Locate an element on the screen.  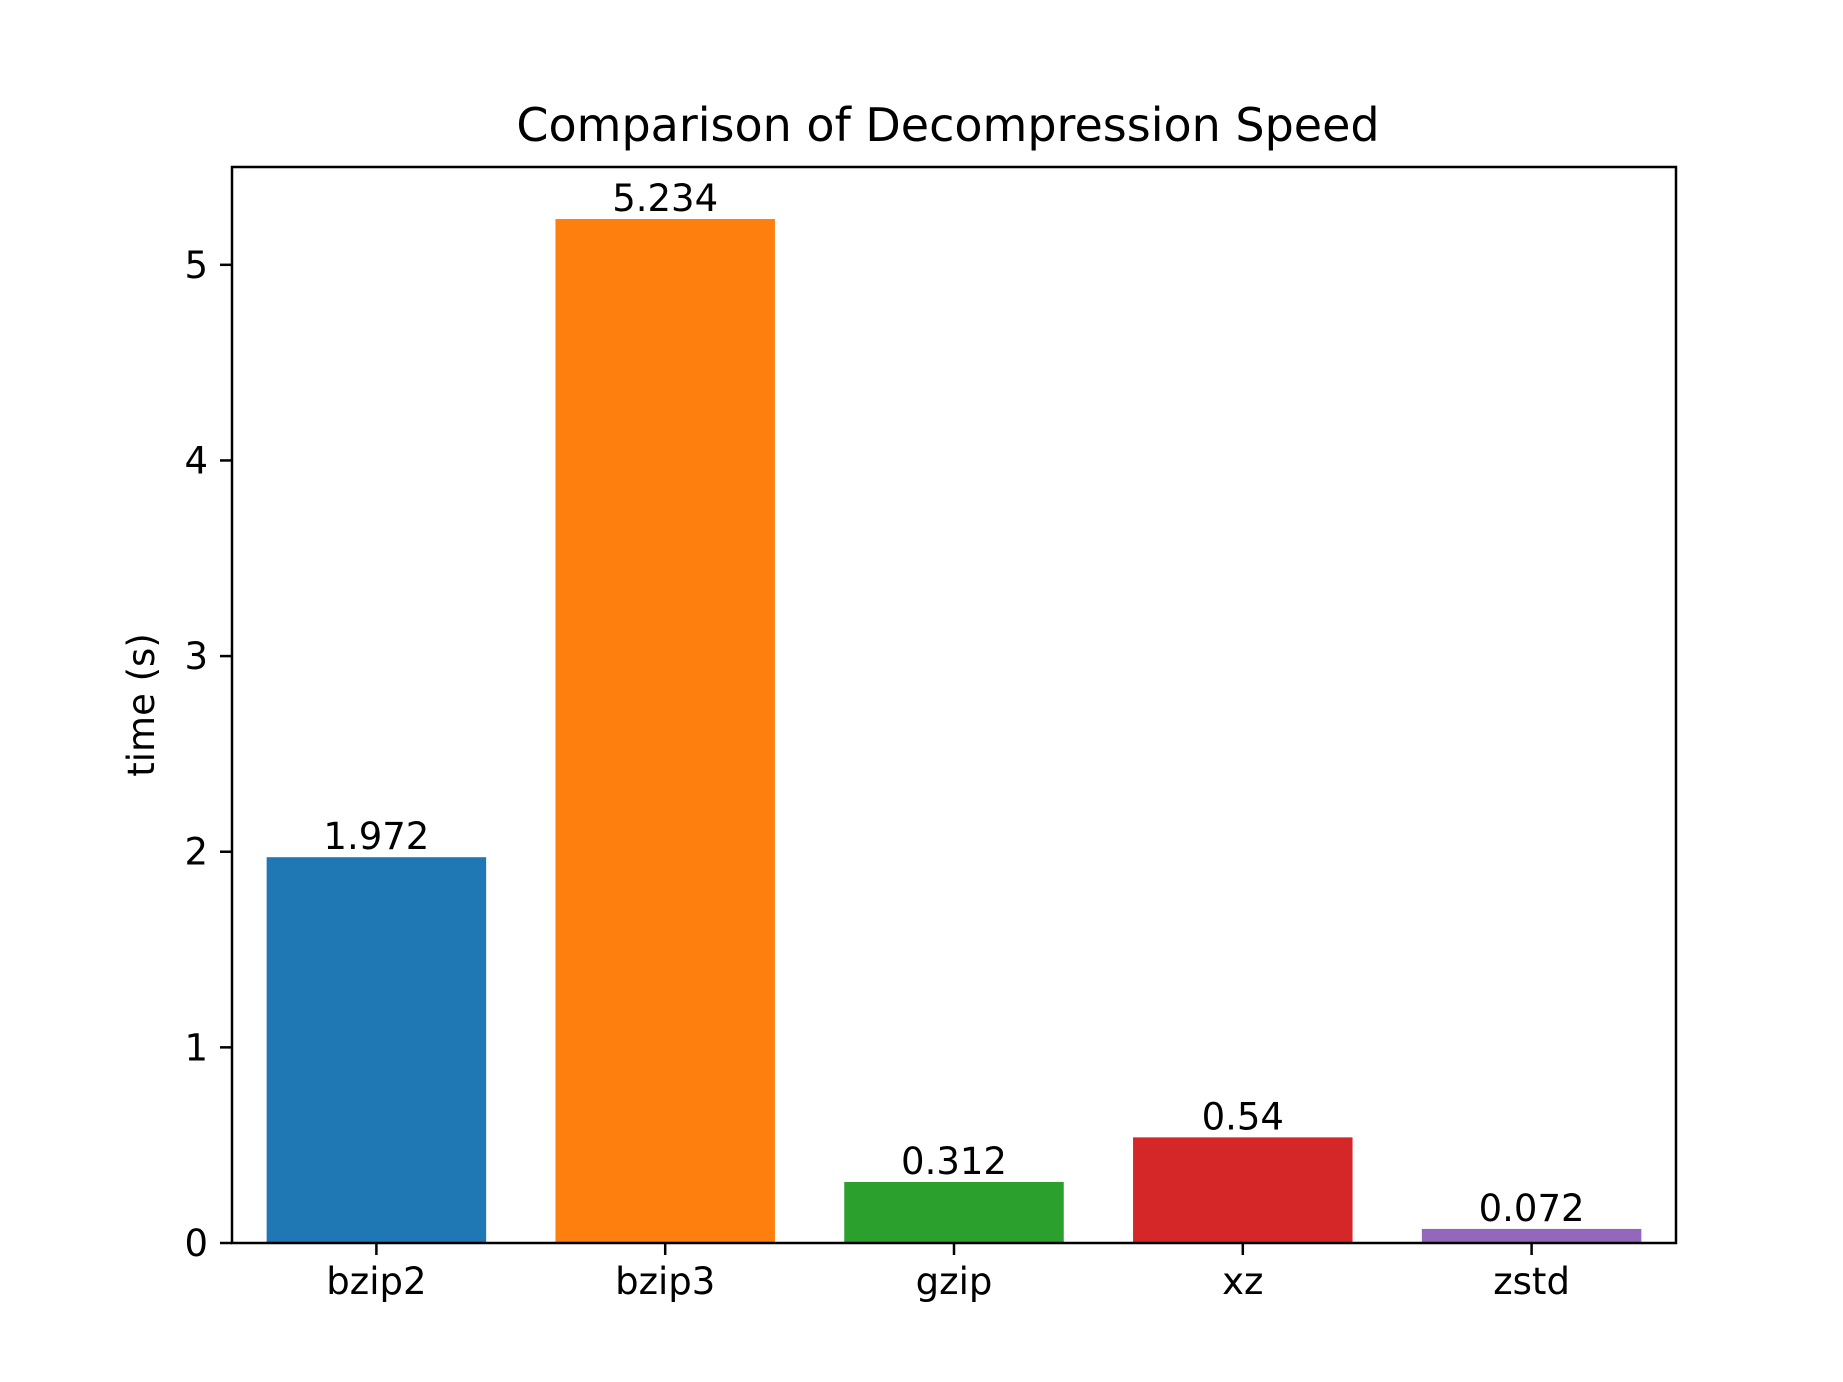
x-tick-label-bzip3: bzip3 is located at coordinates (665, 1281).